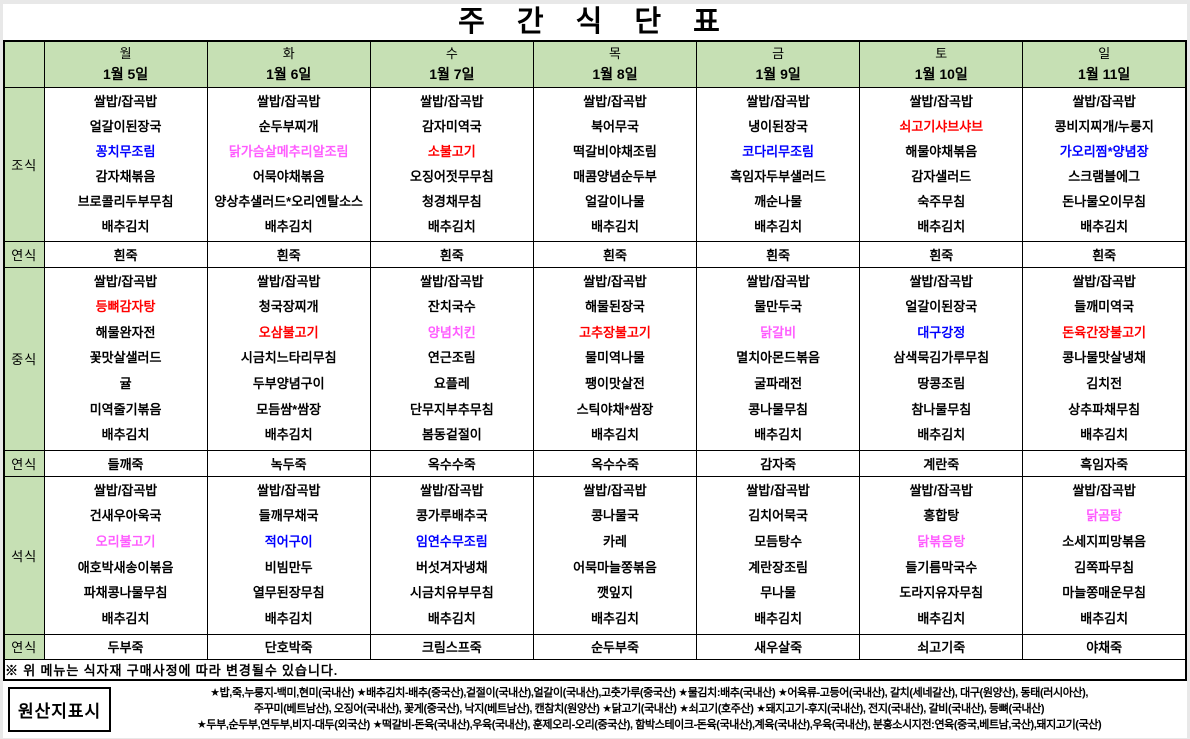  I want to click on menu-item: 단무지부추무침, so click(451, 409).